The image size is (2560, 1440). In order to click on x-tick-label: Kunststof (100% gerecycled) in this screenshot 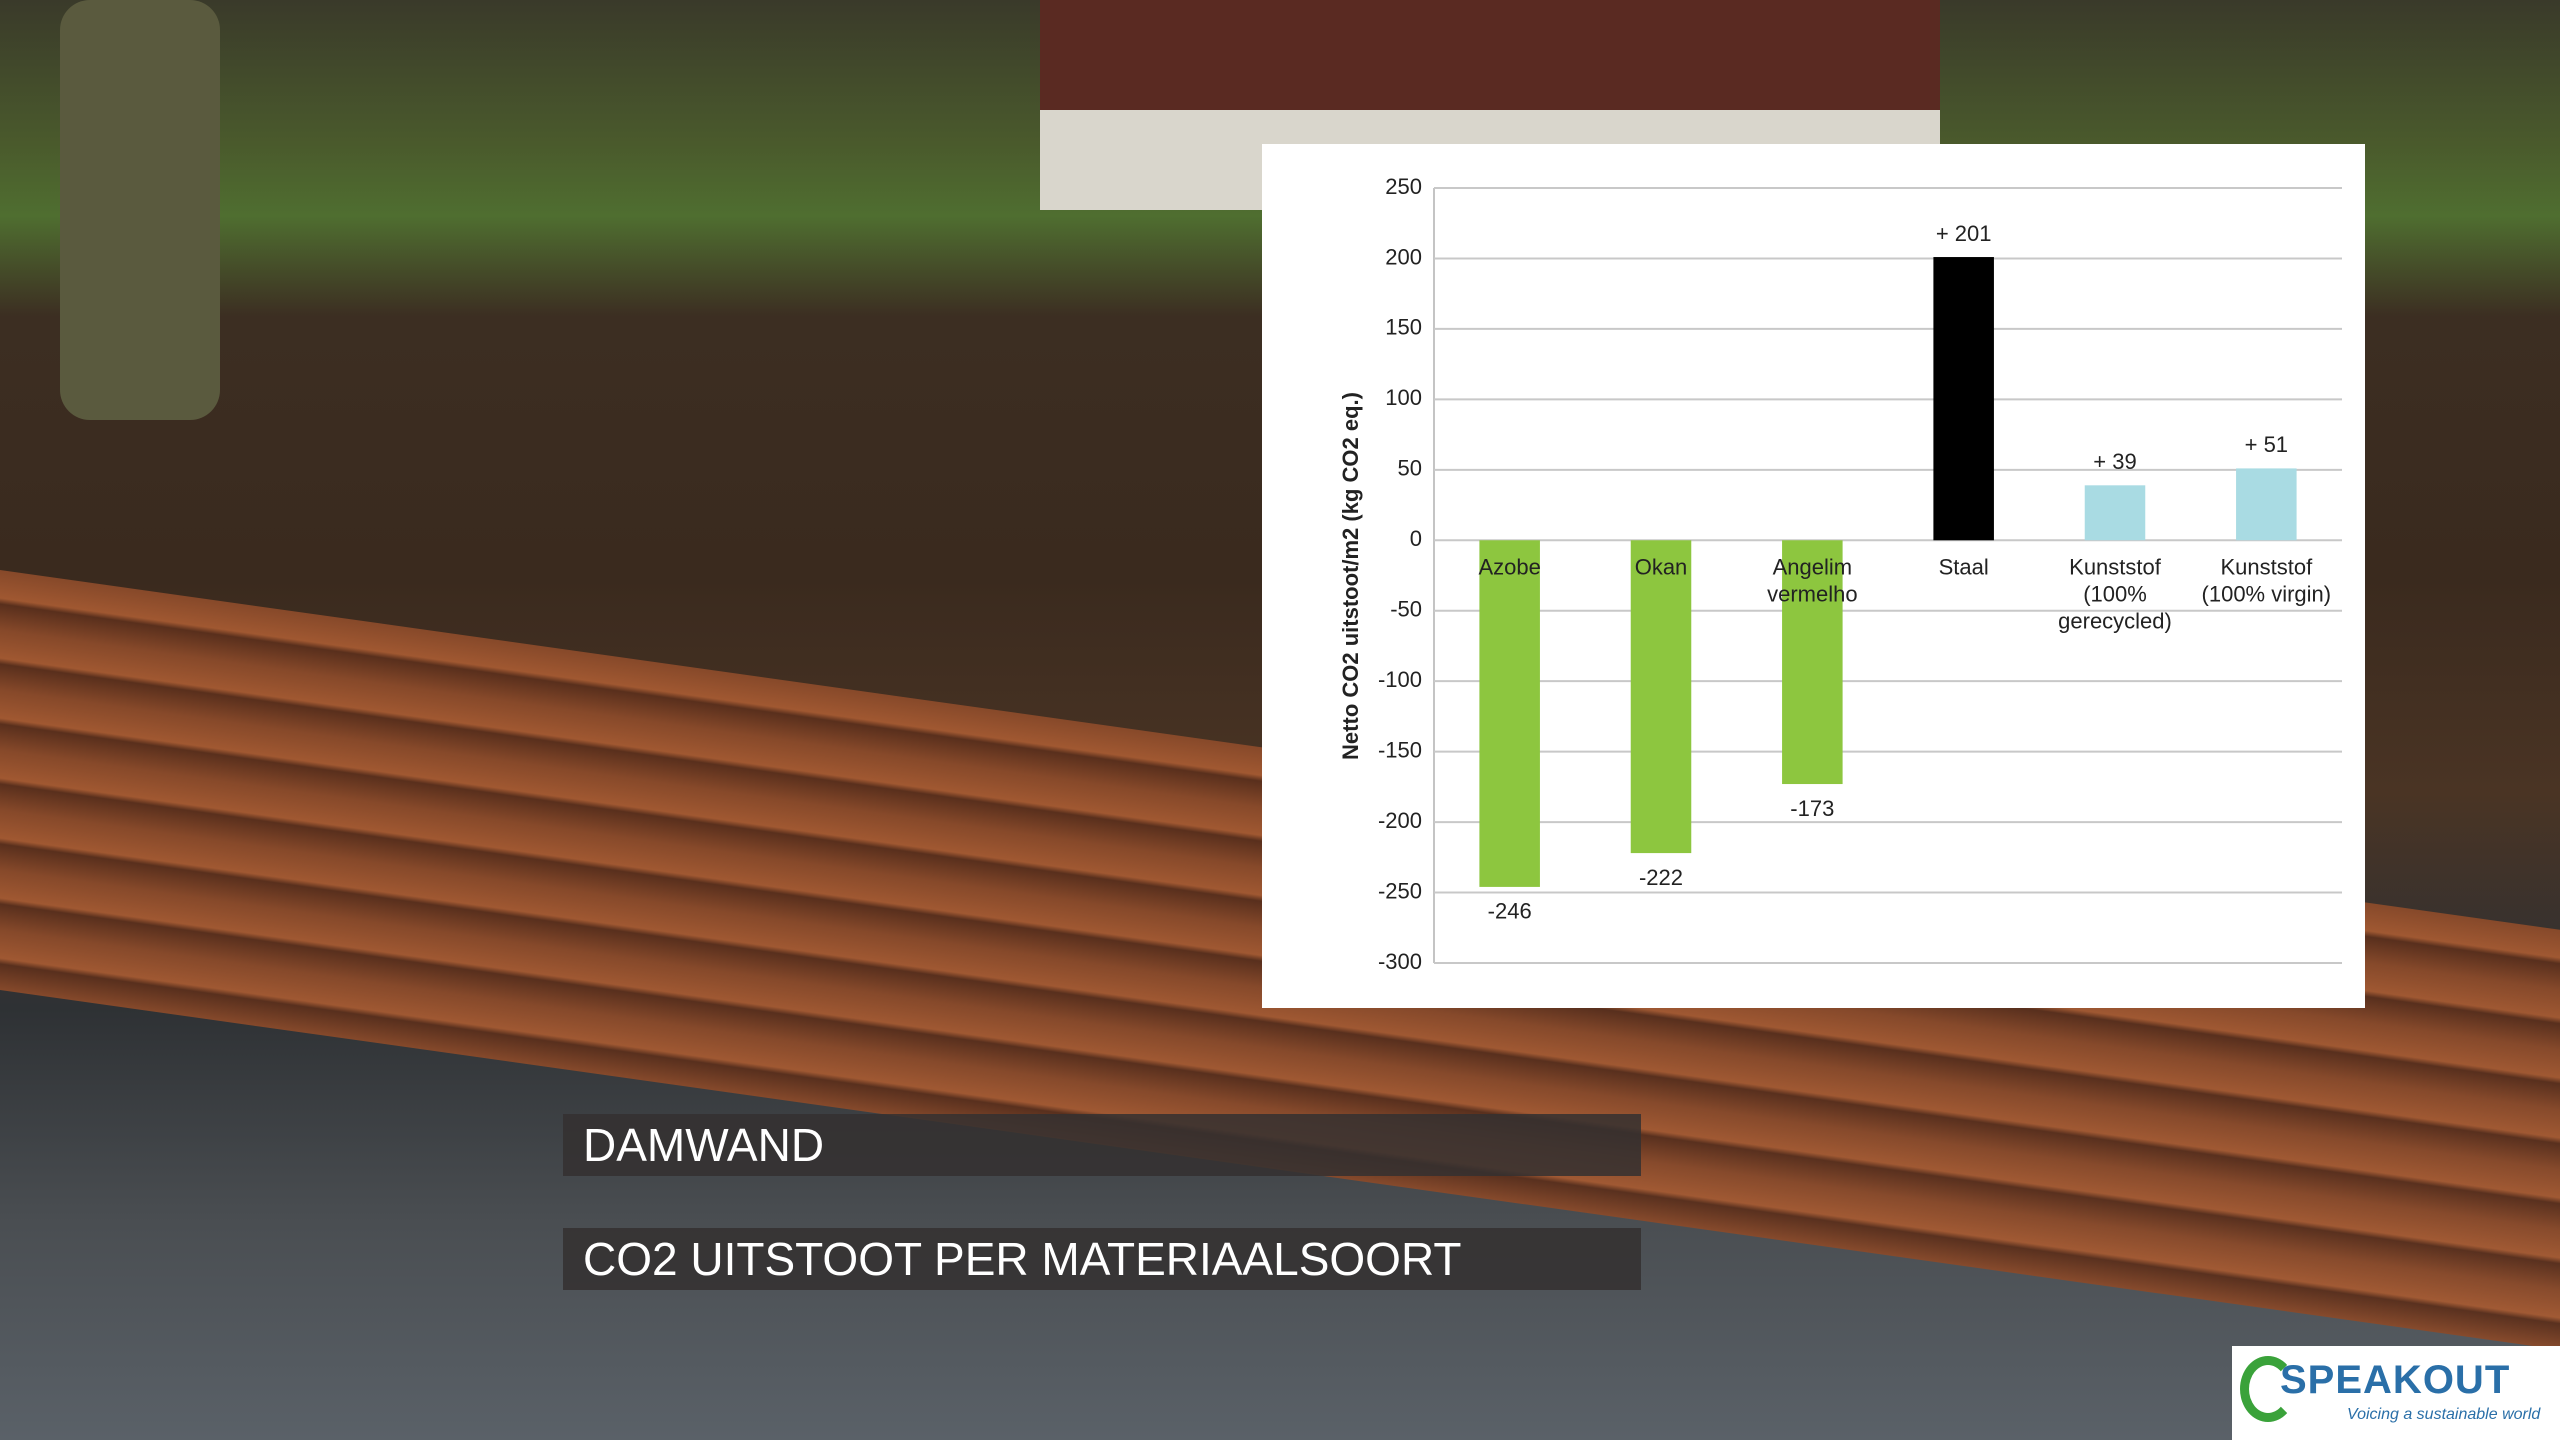, I will do `click(2115, 593)`.